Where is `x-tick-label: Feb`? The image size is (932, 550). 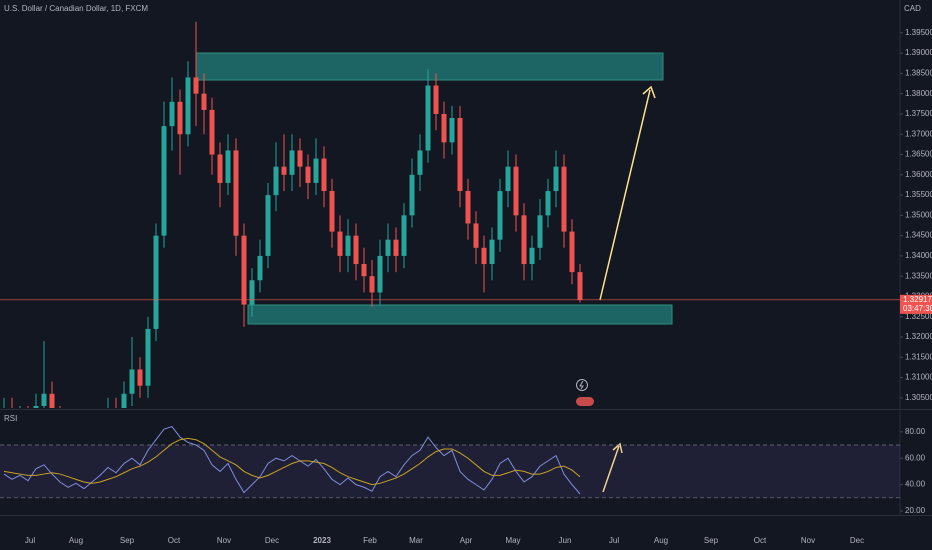
x-tick-label: Feb is located at coordinates (370, 540).